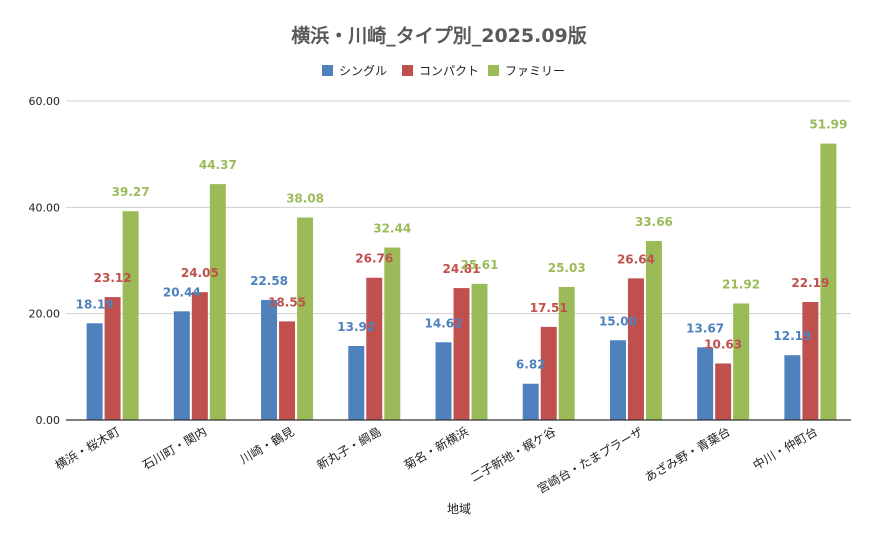 The image size is (878, 543). What do you see at coordinates (636, 259) in the screenshot?
I see `data-label: 26.64` at bounding box center [636, 259].